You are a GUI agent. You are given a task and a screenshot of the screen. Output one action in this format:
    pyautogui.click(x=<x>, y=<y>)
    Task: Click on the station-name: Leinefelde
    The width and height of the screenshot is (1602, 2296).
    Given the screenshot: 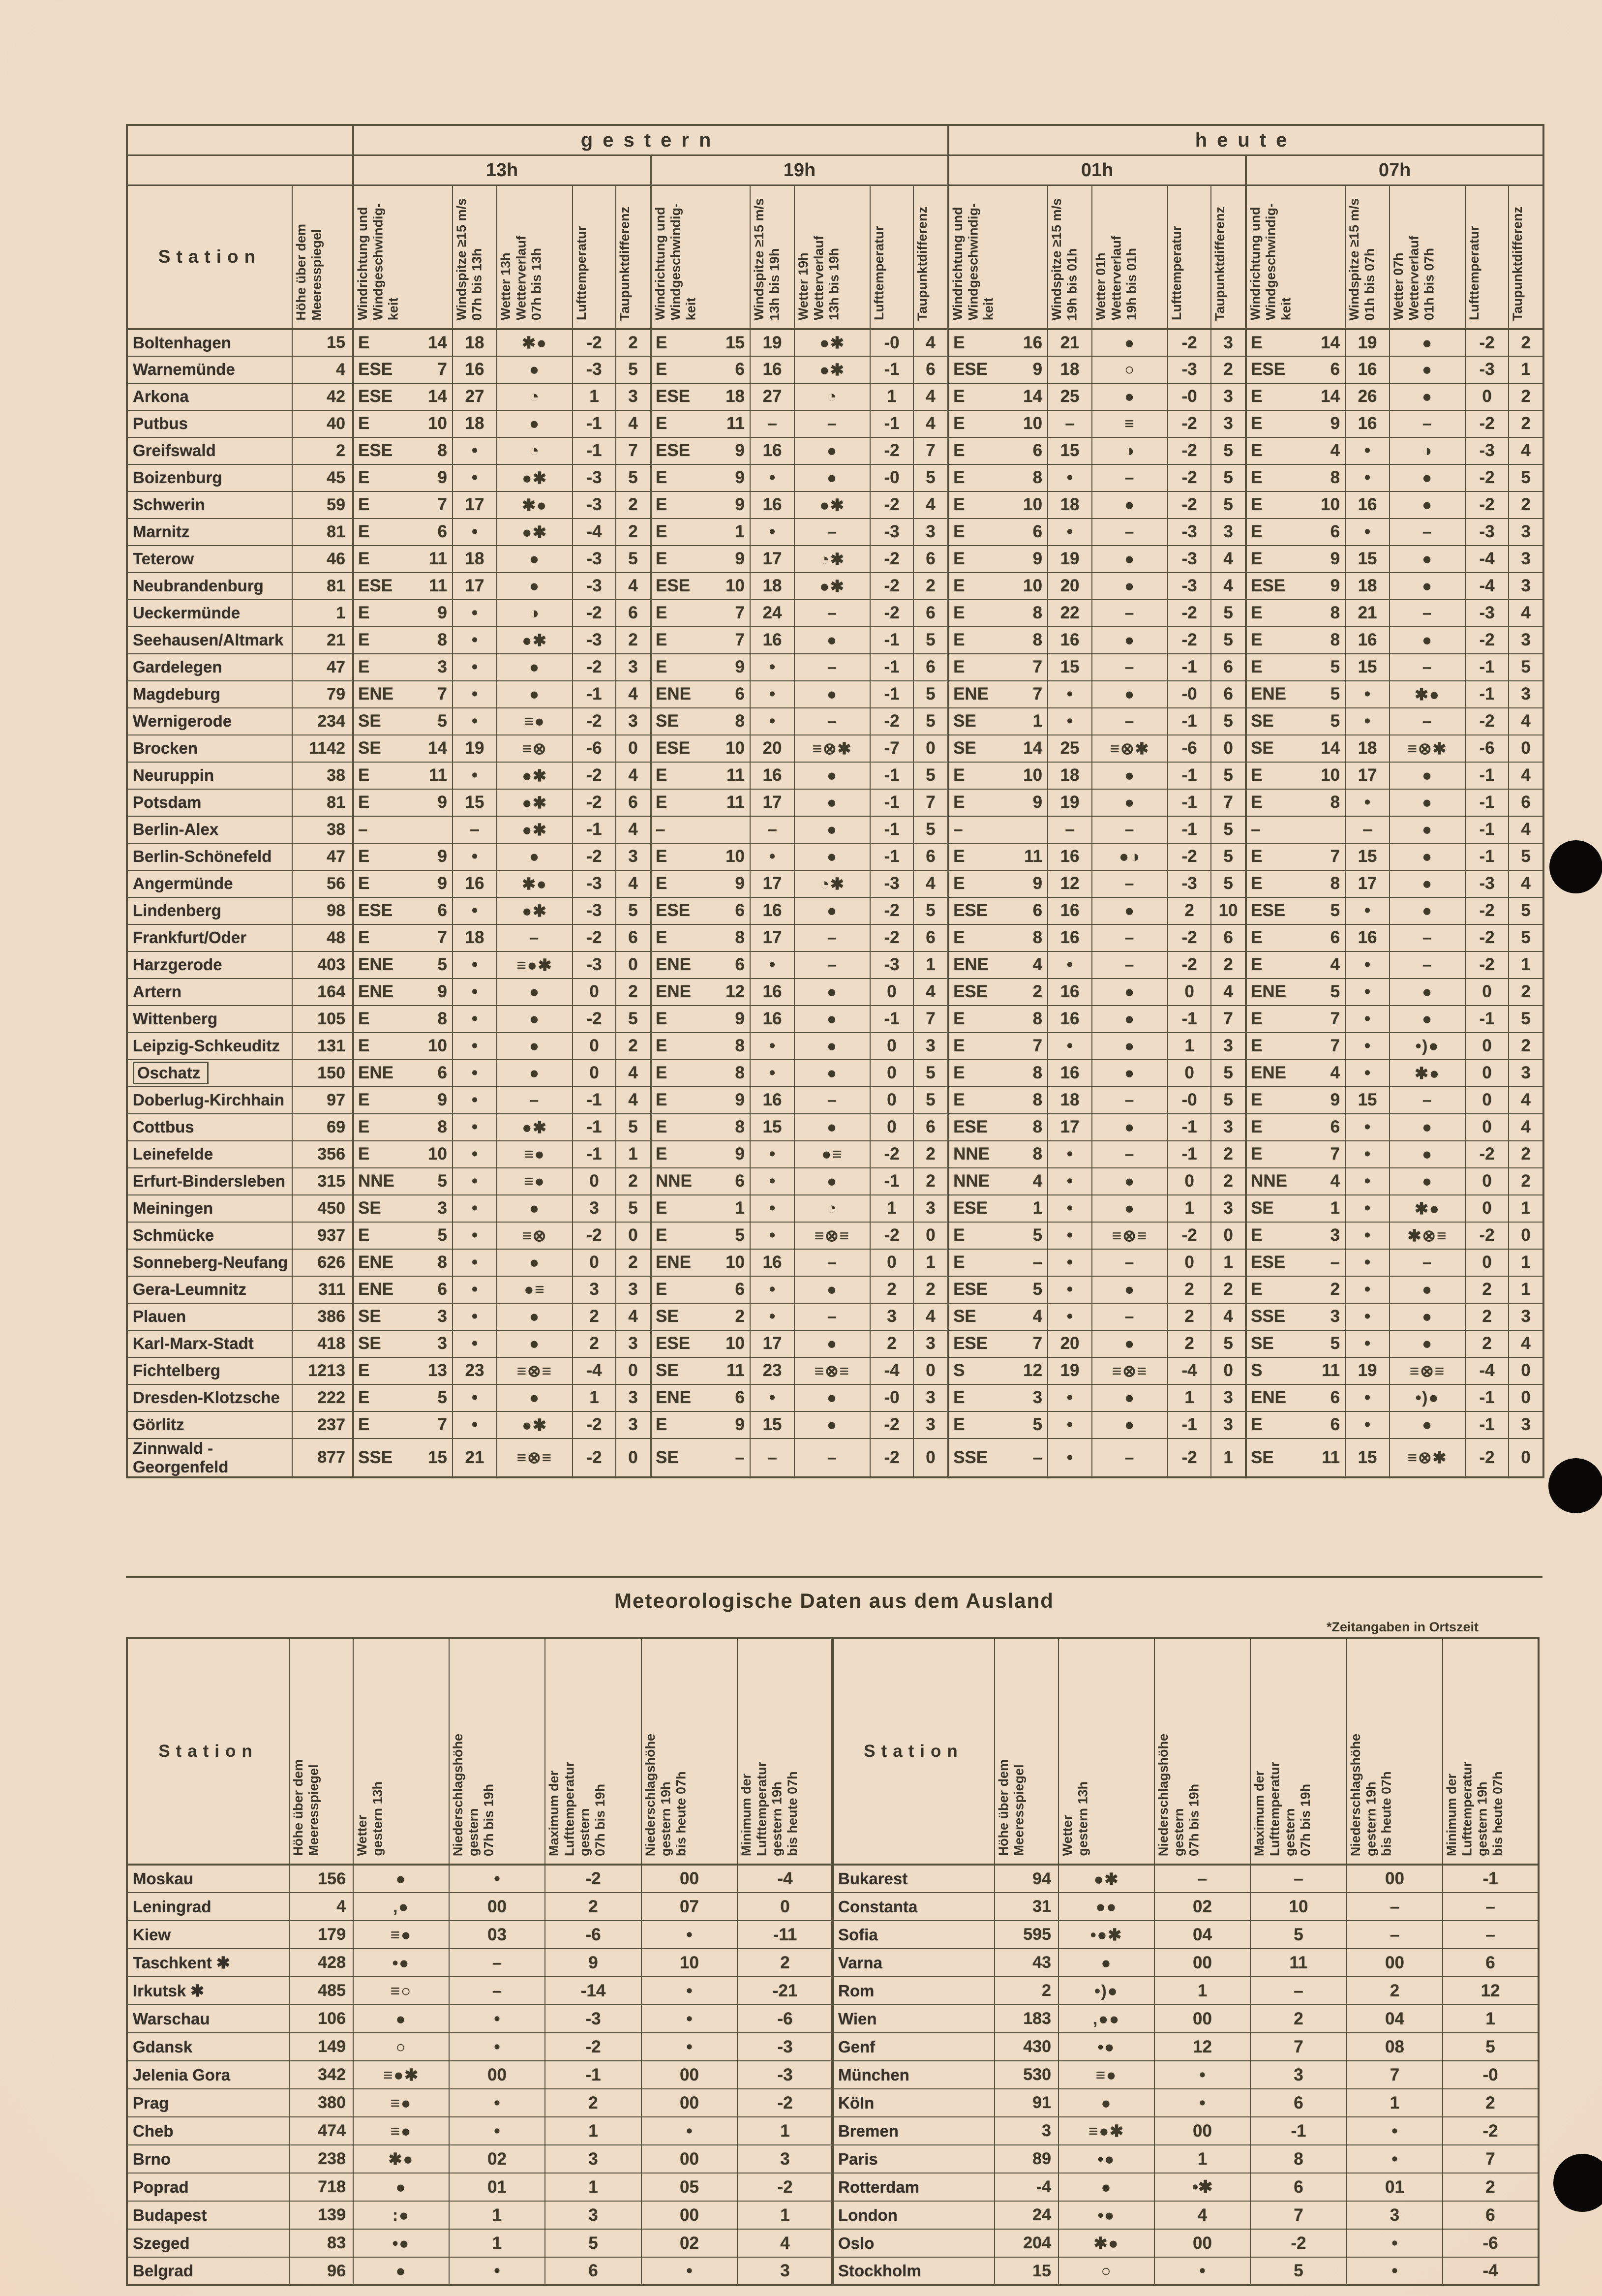 What is the action you would take?
    pyautogui.click(x=210, y=1154)
    